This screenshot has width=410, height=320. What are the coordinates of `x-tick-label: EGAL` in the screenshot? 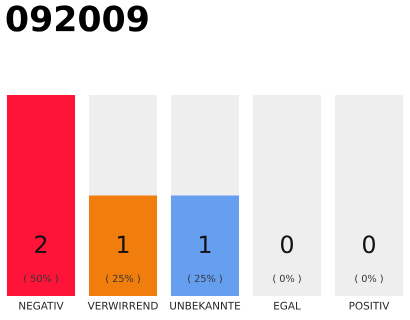 It's located at (287, 306).